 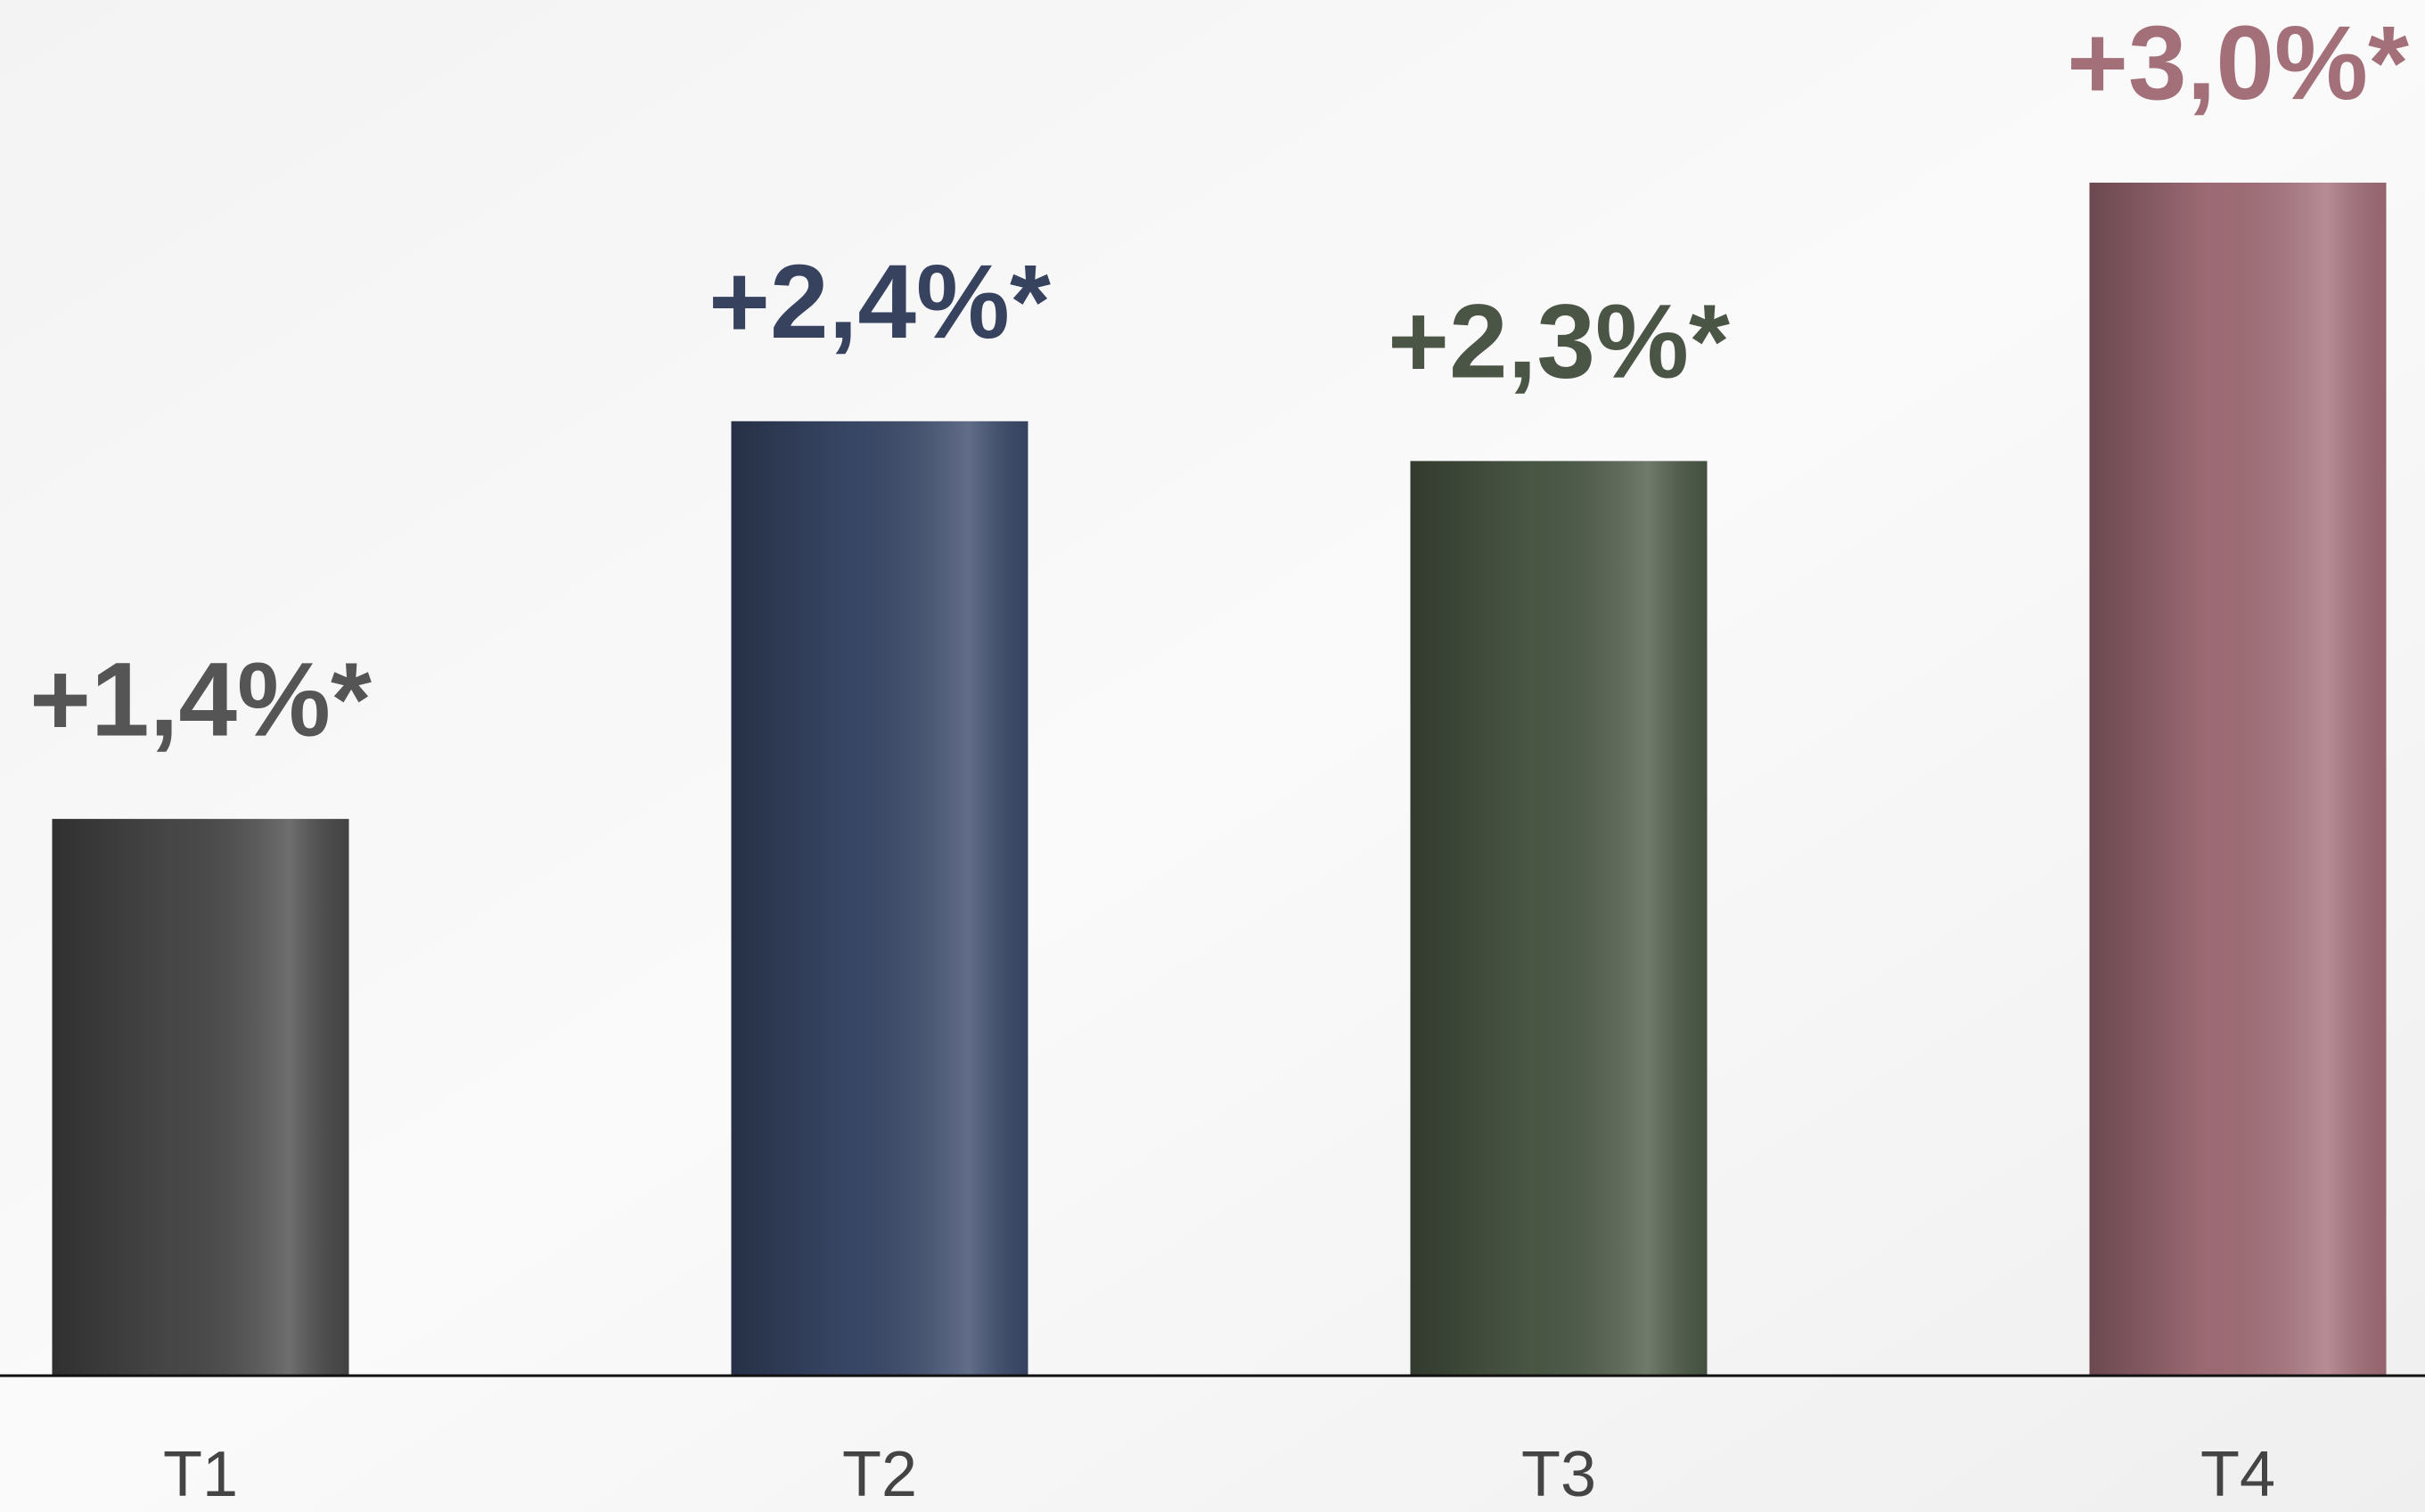 What do you see at coordinates (201, 1475) in the screenshot?
I see `x-tick-label: T1` at bounding box center [201, 1475].